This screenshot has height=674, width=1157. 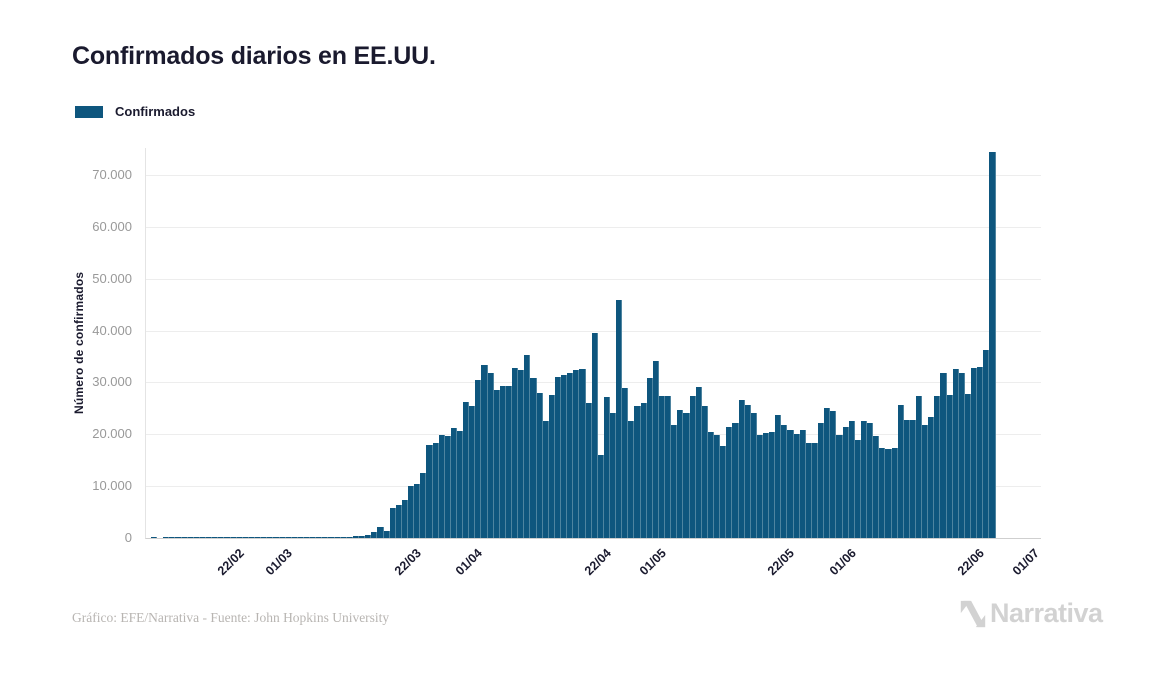 What do you see at coordinates (423, 505) in the screenshot?
I see `bar-25/03` at bounding box center [423, 505].